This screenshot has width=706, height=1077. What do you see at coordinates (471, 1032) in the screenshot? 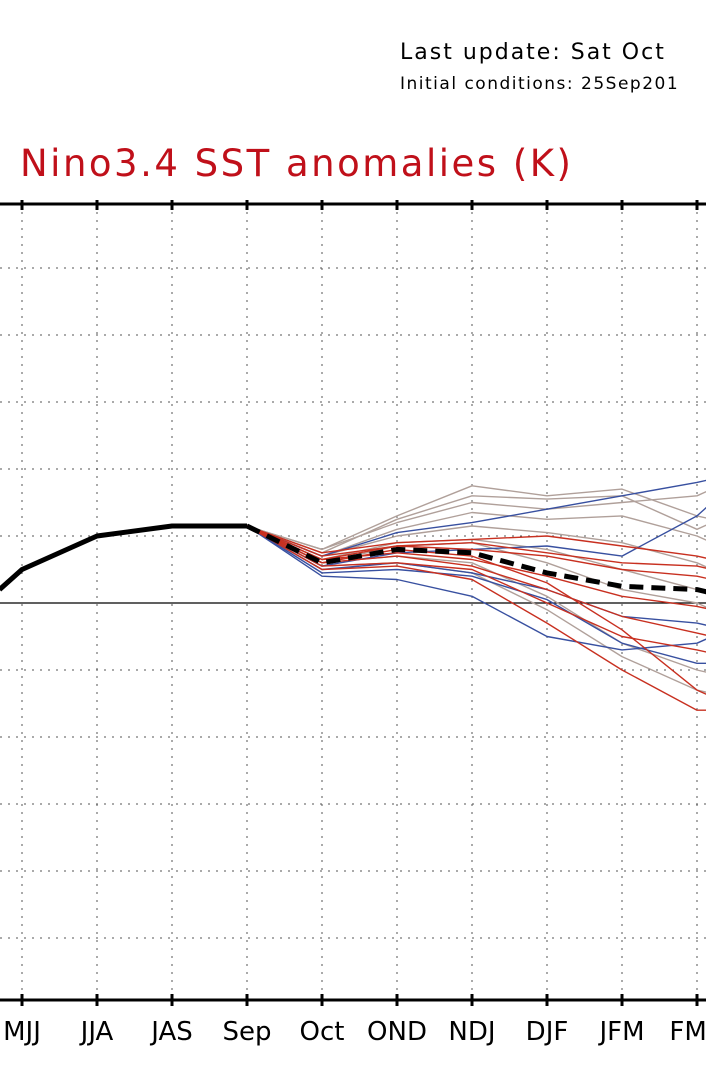
I see `x-tick-label: NDJ` at bounding box center [471, 1032].